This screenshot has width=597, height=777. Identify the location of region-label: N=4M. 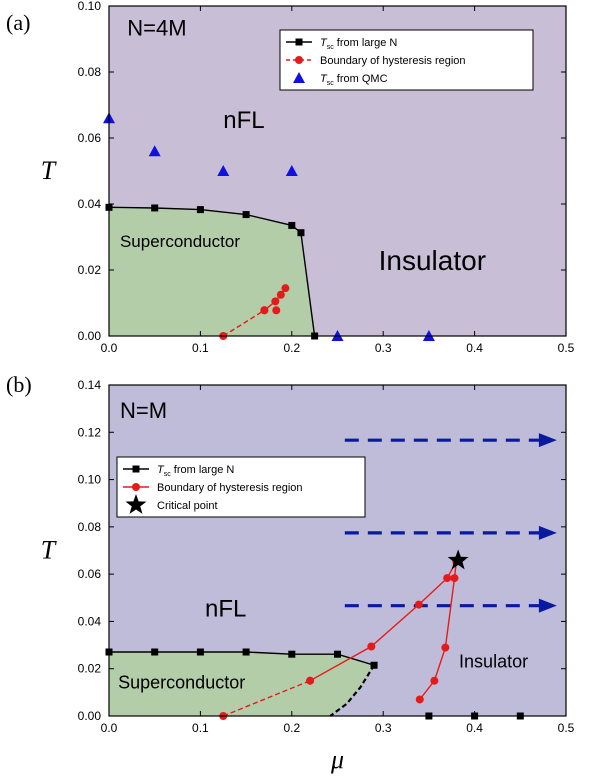
(156, 28).